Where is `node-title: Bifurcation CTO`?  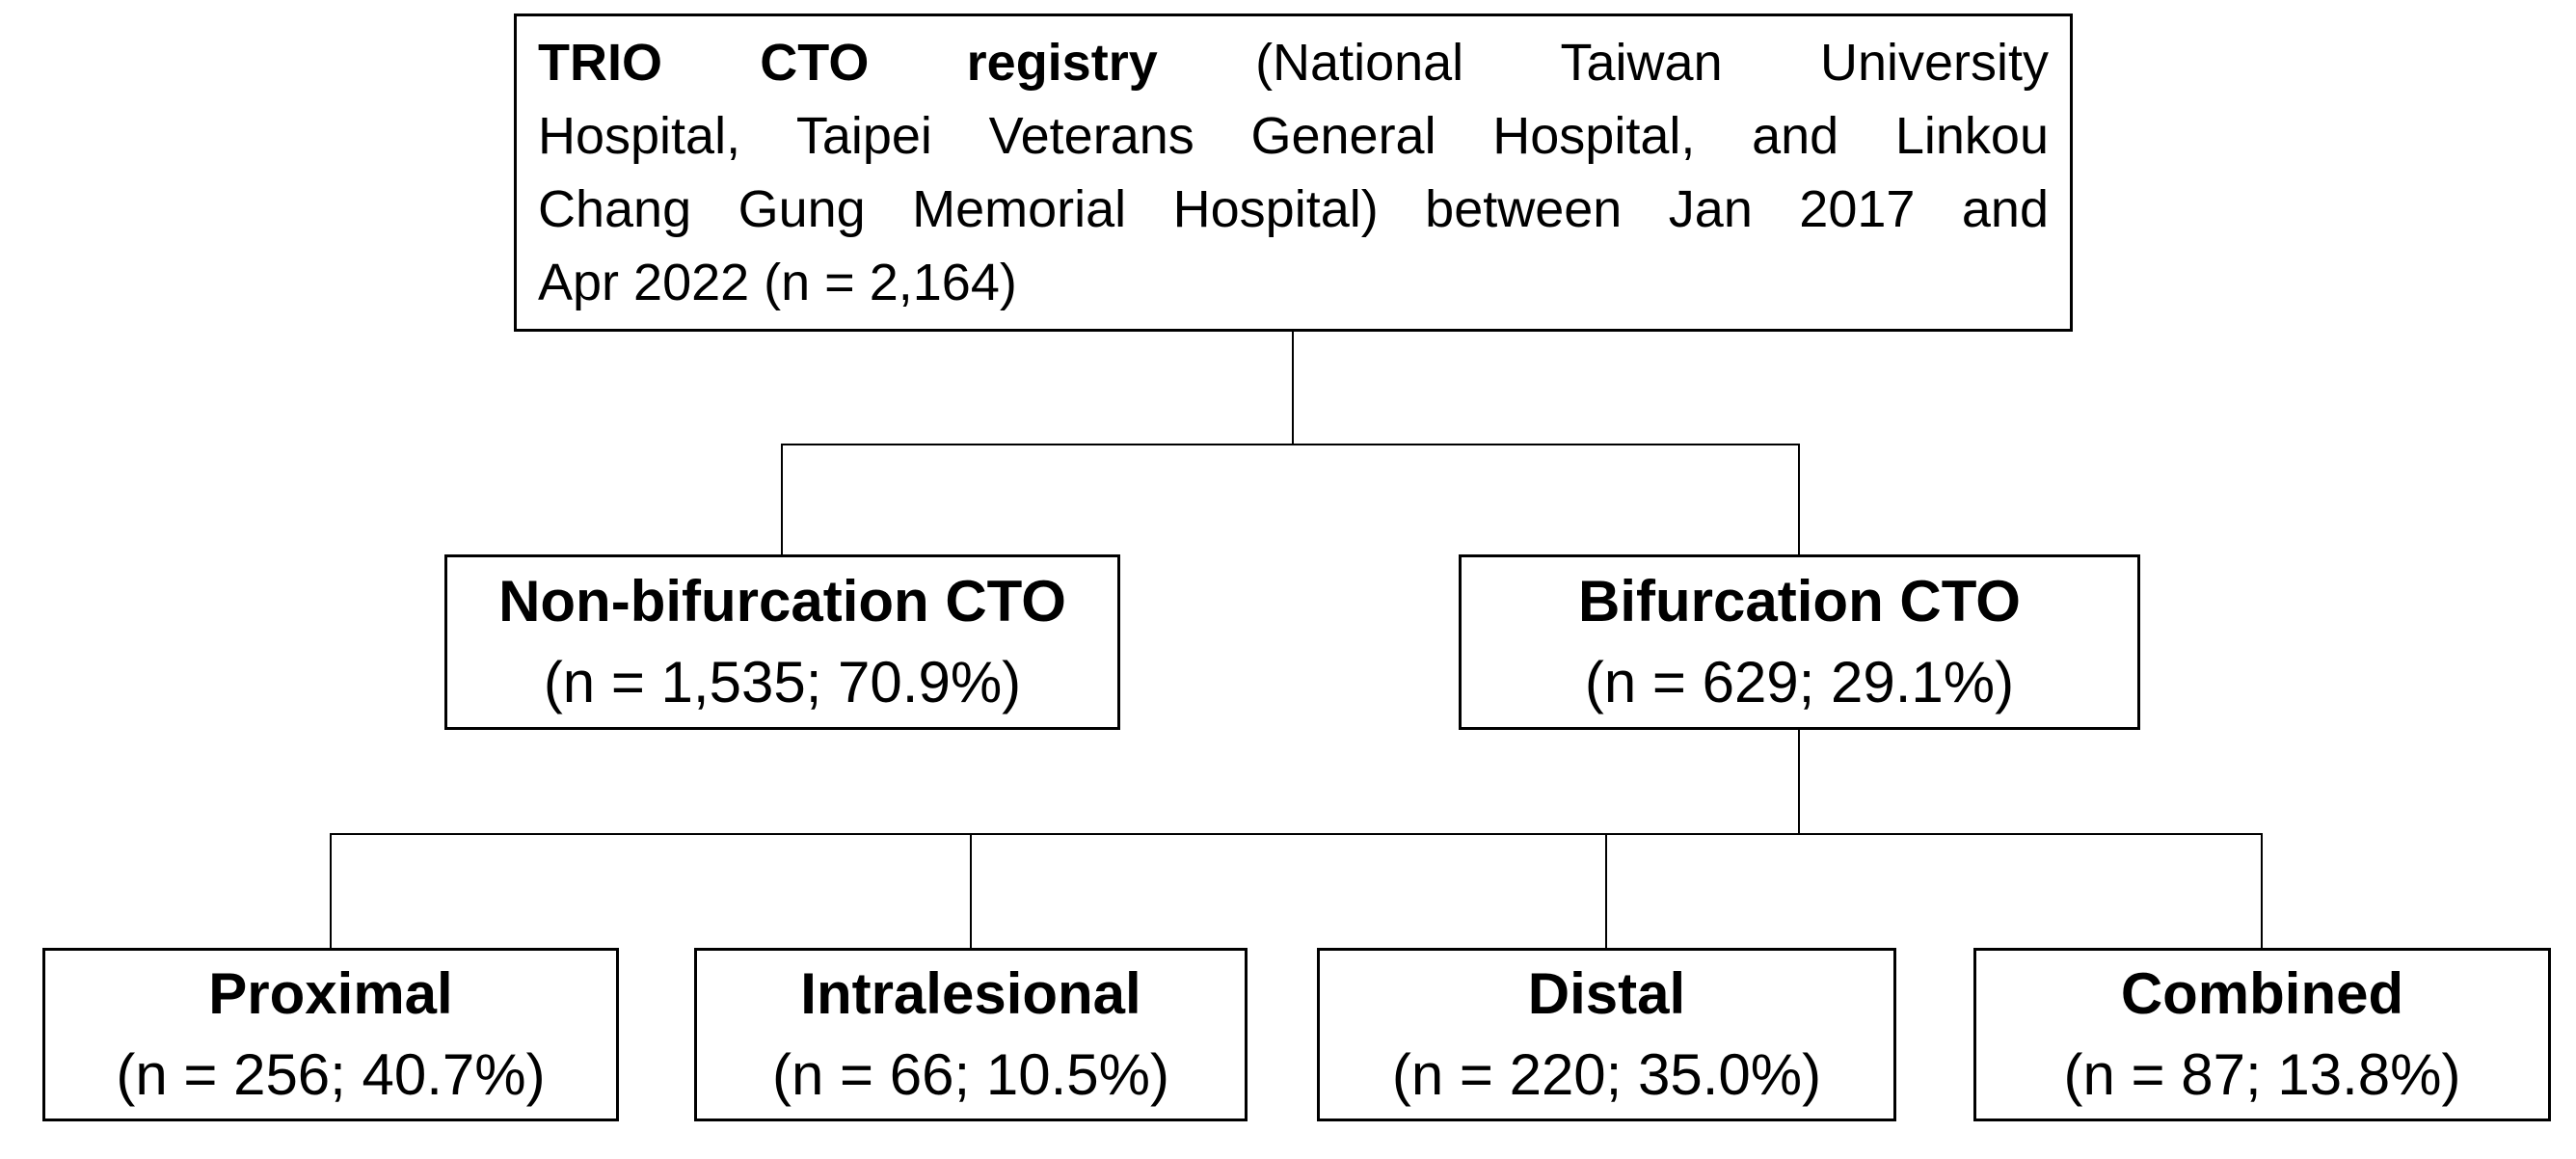 node-title: Bifurcation CTO is located at coordinates (1800, 601).